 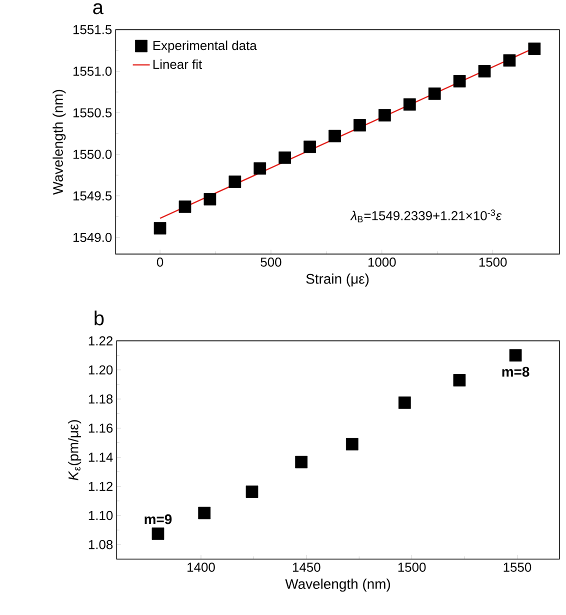 I want to click on y-tick-label: 1551.0, so click(x=92, y=71).